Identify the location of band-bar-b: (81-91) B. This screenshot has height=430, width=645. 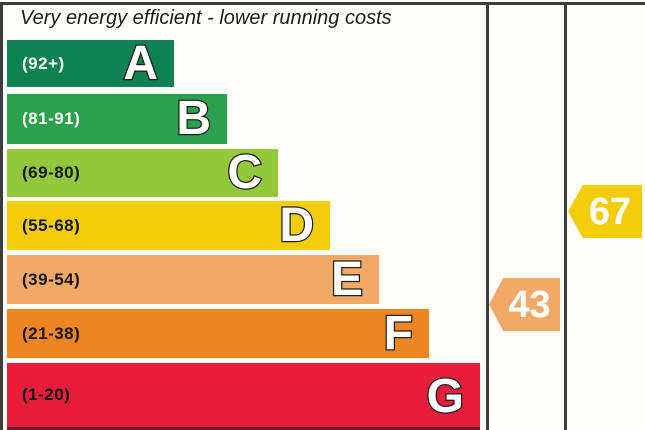
(117, 118).